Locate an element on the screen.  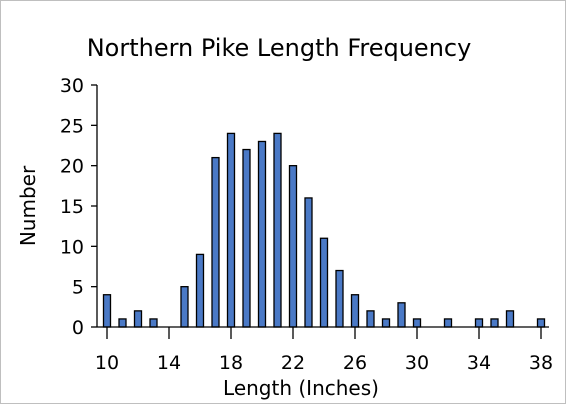
y-tick-label: 5 is located at coordinates (78, 288).